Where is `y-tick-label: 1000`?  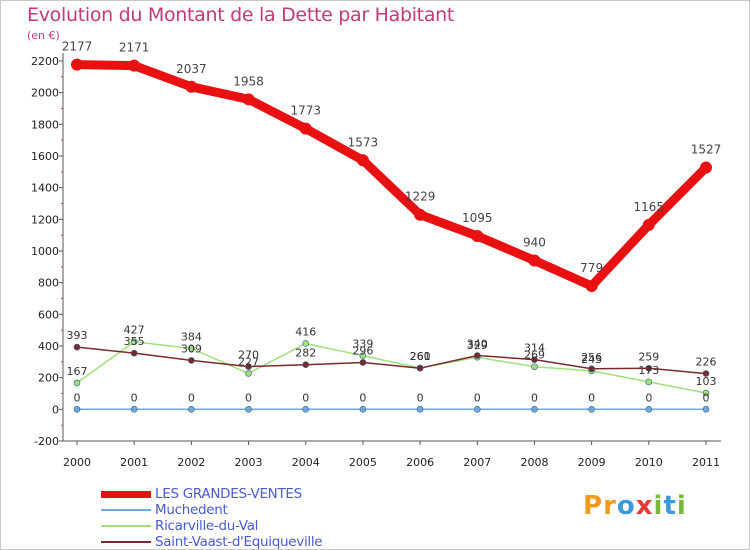
y-tick-label: 1000 is located at coordinates (45, 251).